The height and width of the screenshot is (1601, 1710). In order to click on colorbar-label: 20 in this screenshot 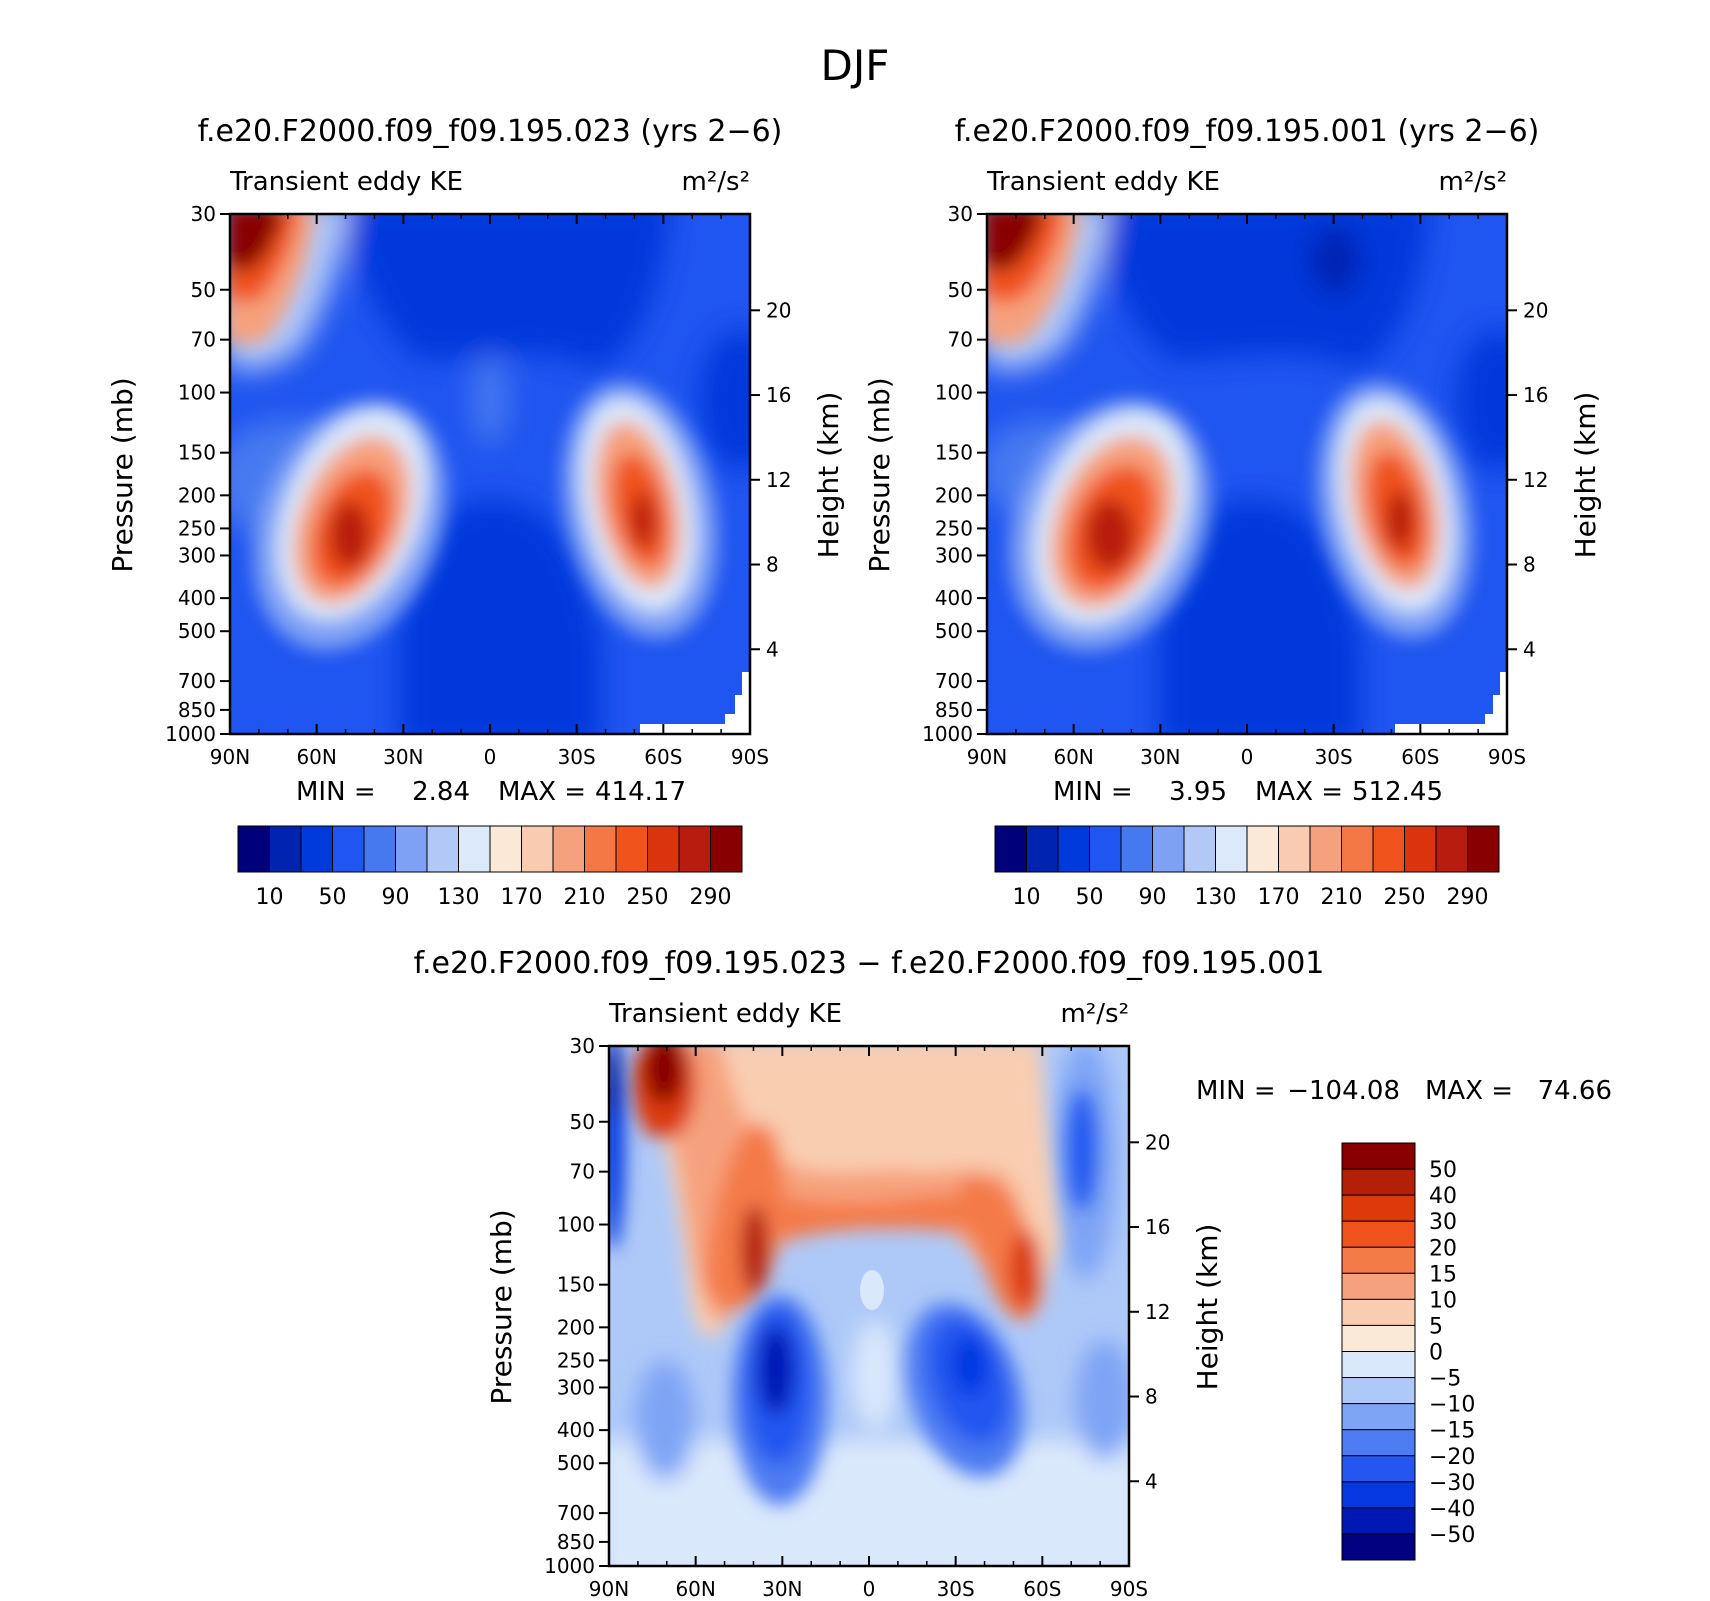, I will do `click(1443, 1248)`.